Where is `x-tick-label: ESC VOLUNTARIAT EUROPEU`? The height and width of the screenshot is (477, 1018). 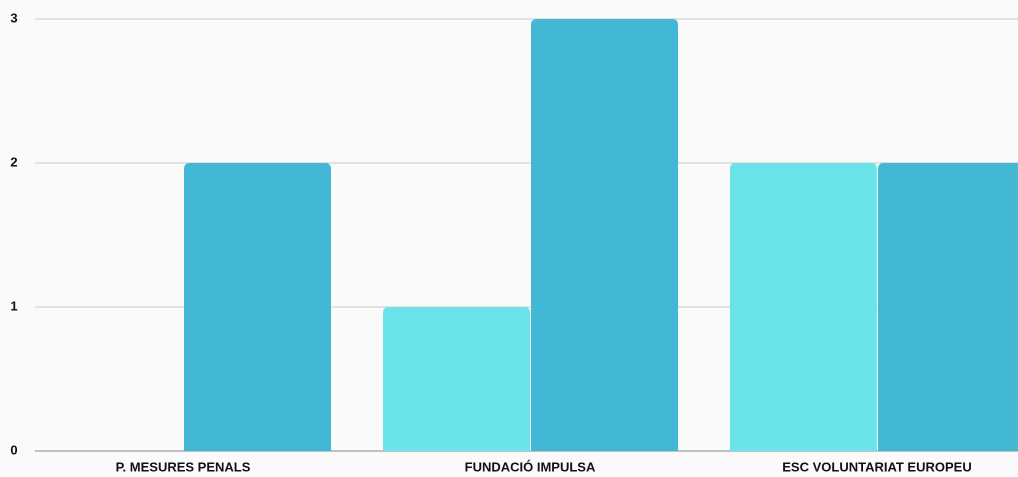 x-tick-label: ESC VOLUNTARIAT EUROPEU is located at coordinates (876, 466).